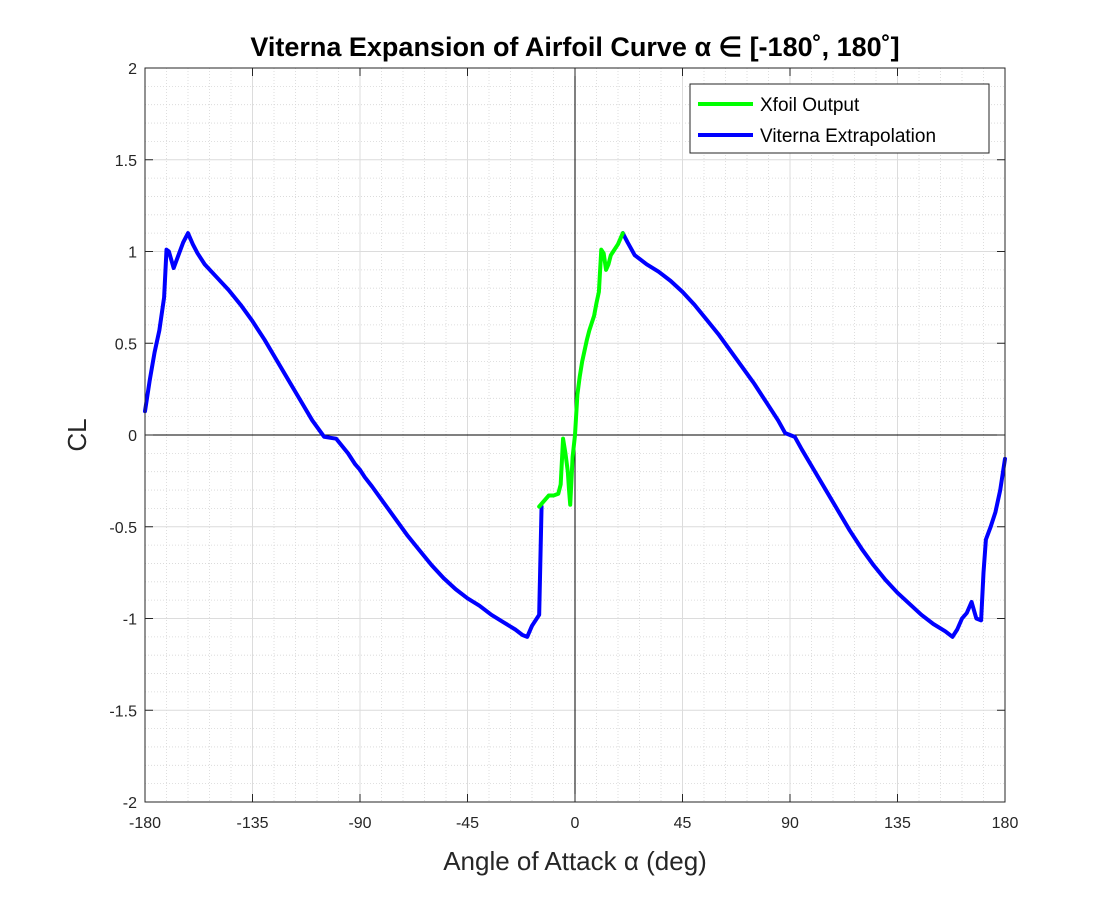 The height and width of the screenshot is (900, 1110). Describe the element at coordinates (683, 823) in the screenshot. I see `x-tick-label: 45` at that location.